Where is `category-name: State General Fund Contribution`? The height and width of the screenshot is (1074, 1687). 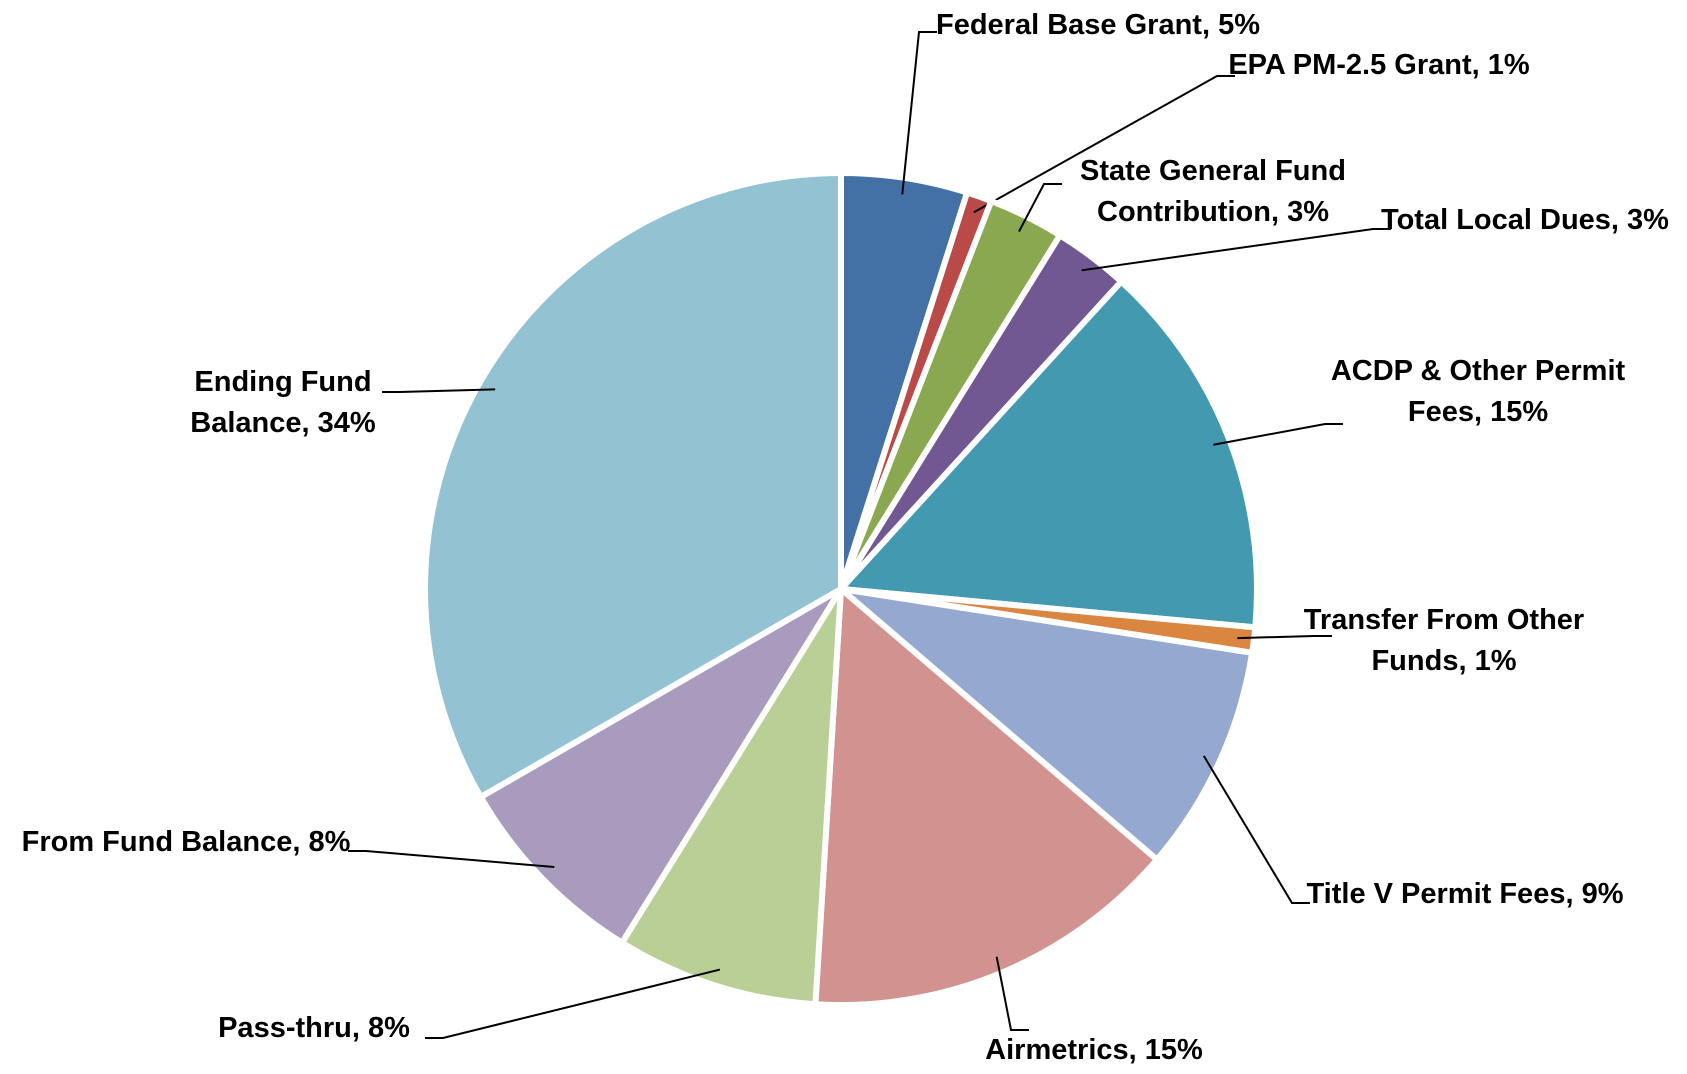 category-name: State General Fund Contribution is located at coordinates (1213, 191).